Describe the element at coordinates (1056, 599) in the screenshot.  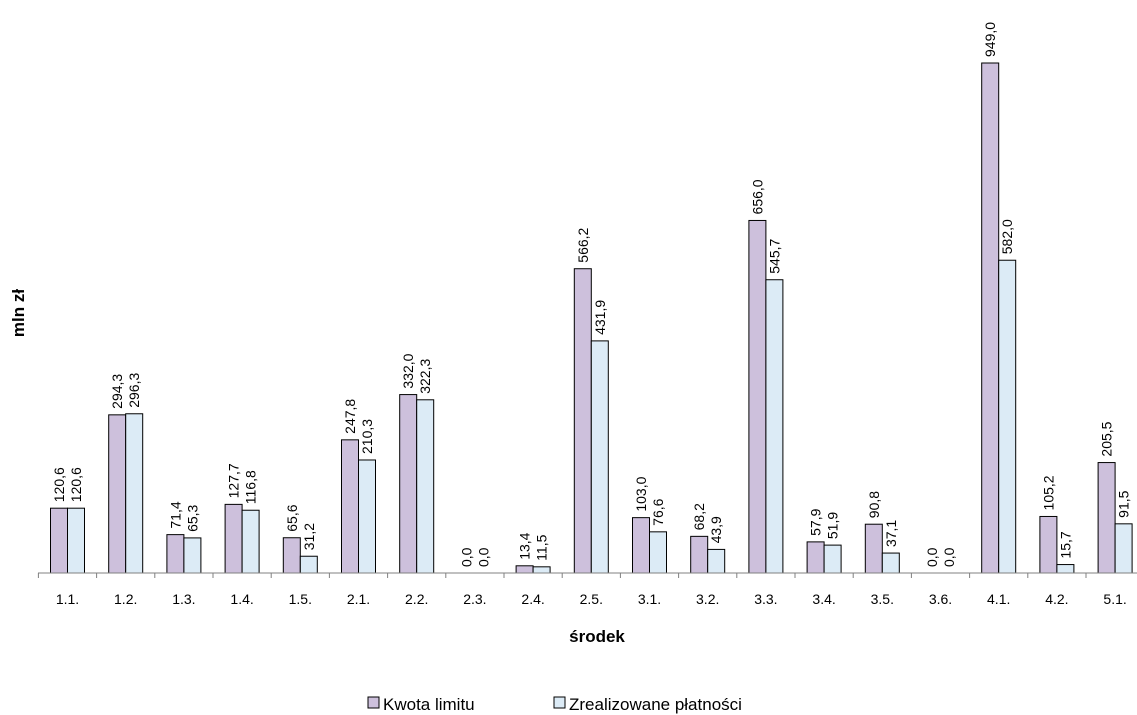
I see `x-tick-label: 4.2.` at that location.